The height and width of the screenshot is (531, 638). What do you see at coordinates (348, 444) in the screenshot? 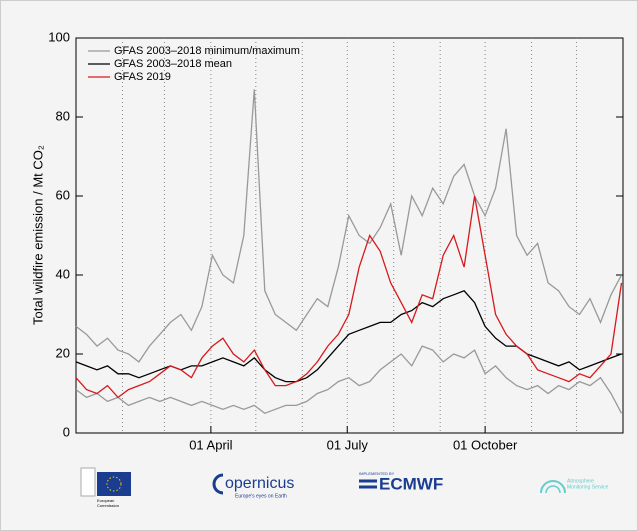
I see `x-tick-label: 01 July` at bounding box center [348, 444].